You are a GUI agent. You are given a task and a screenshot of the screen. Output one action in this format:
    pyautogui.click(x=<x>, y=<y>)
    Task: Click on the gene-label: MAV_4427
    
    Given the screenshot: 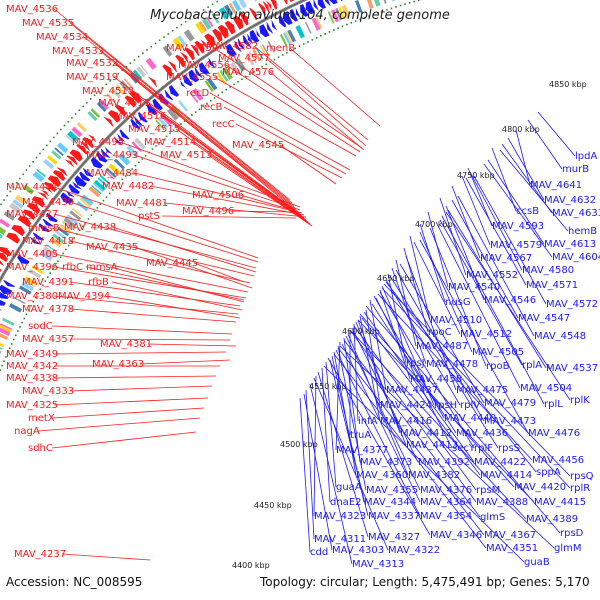 What is the action you would take?
    pyautogui.click(x=32, y=214)
    